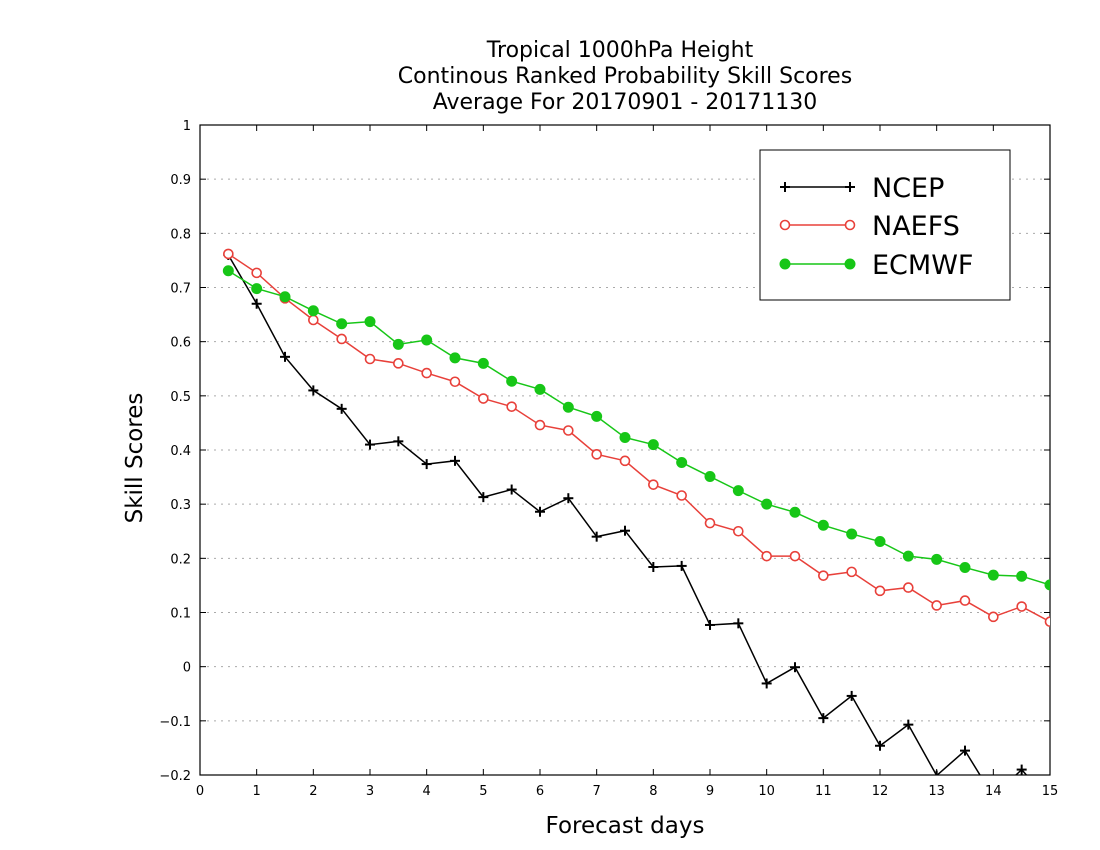  I want to click on x-tick-label: 15, so click(1050, 791).